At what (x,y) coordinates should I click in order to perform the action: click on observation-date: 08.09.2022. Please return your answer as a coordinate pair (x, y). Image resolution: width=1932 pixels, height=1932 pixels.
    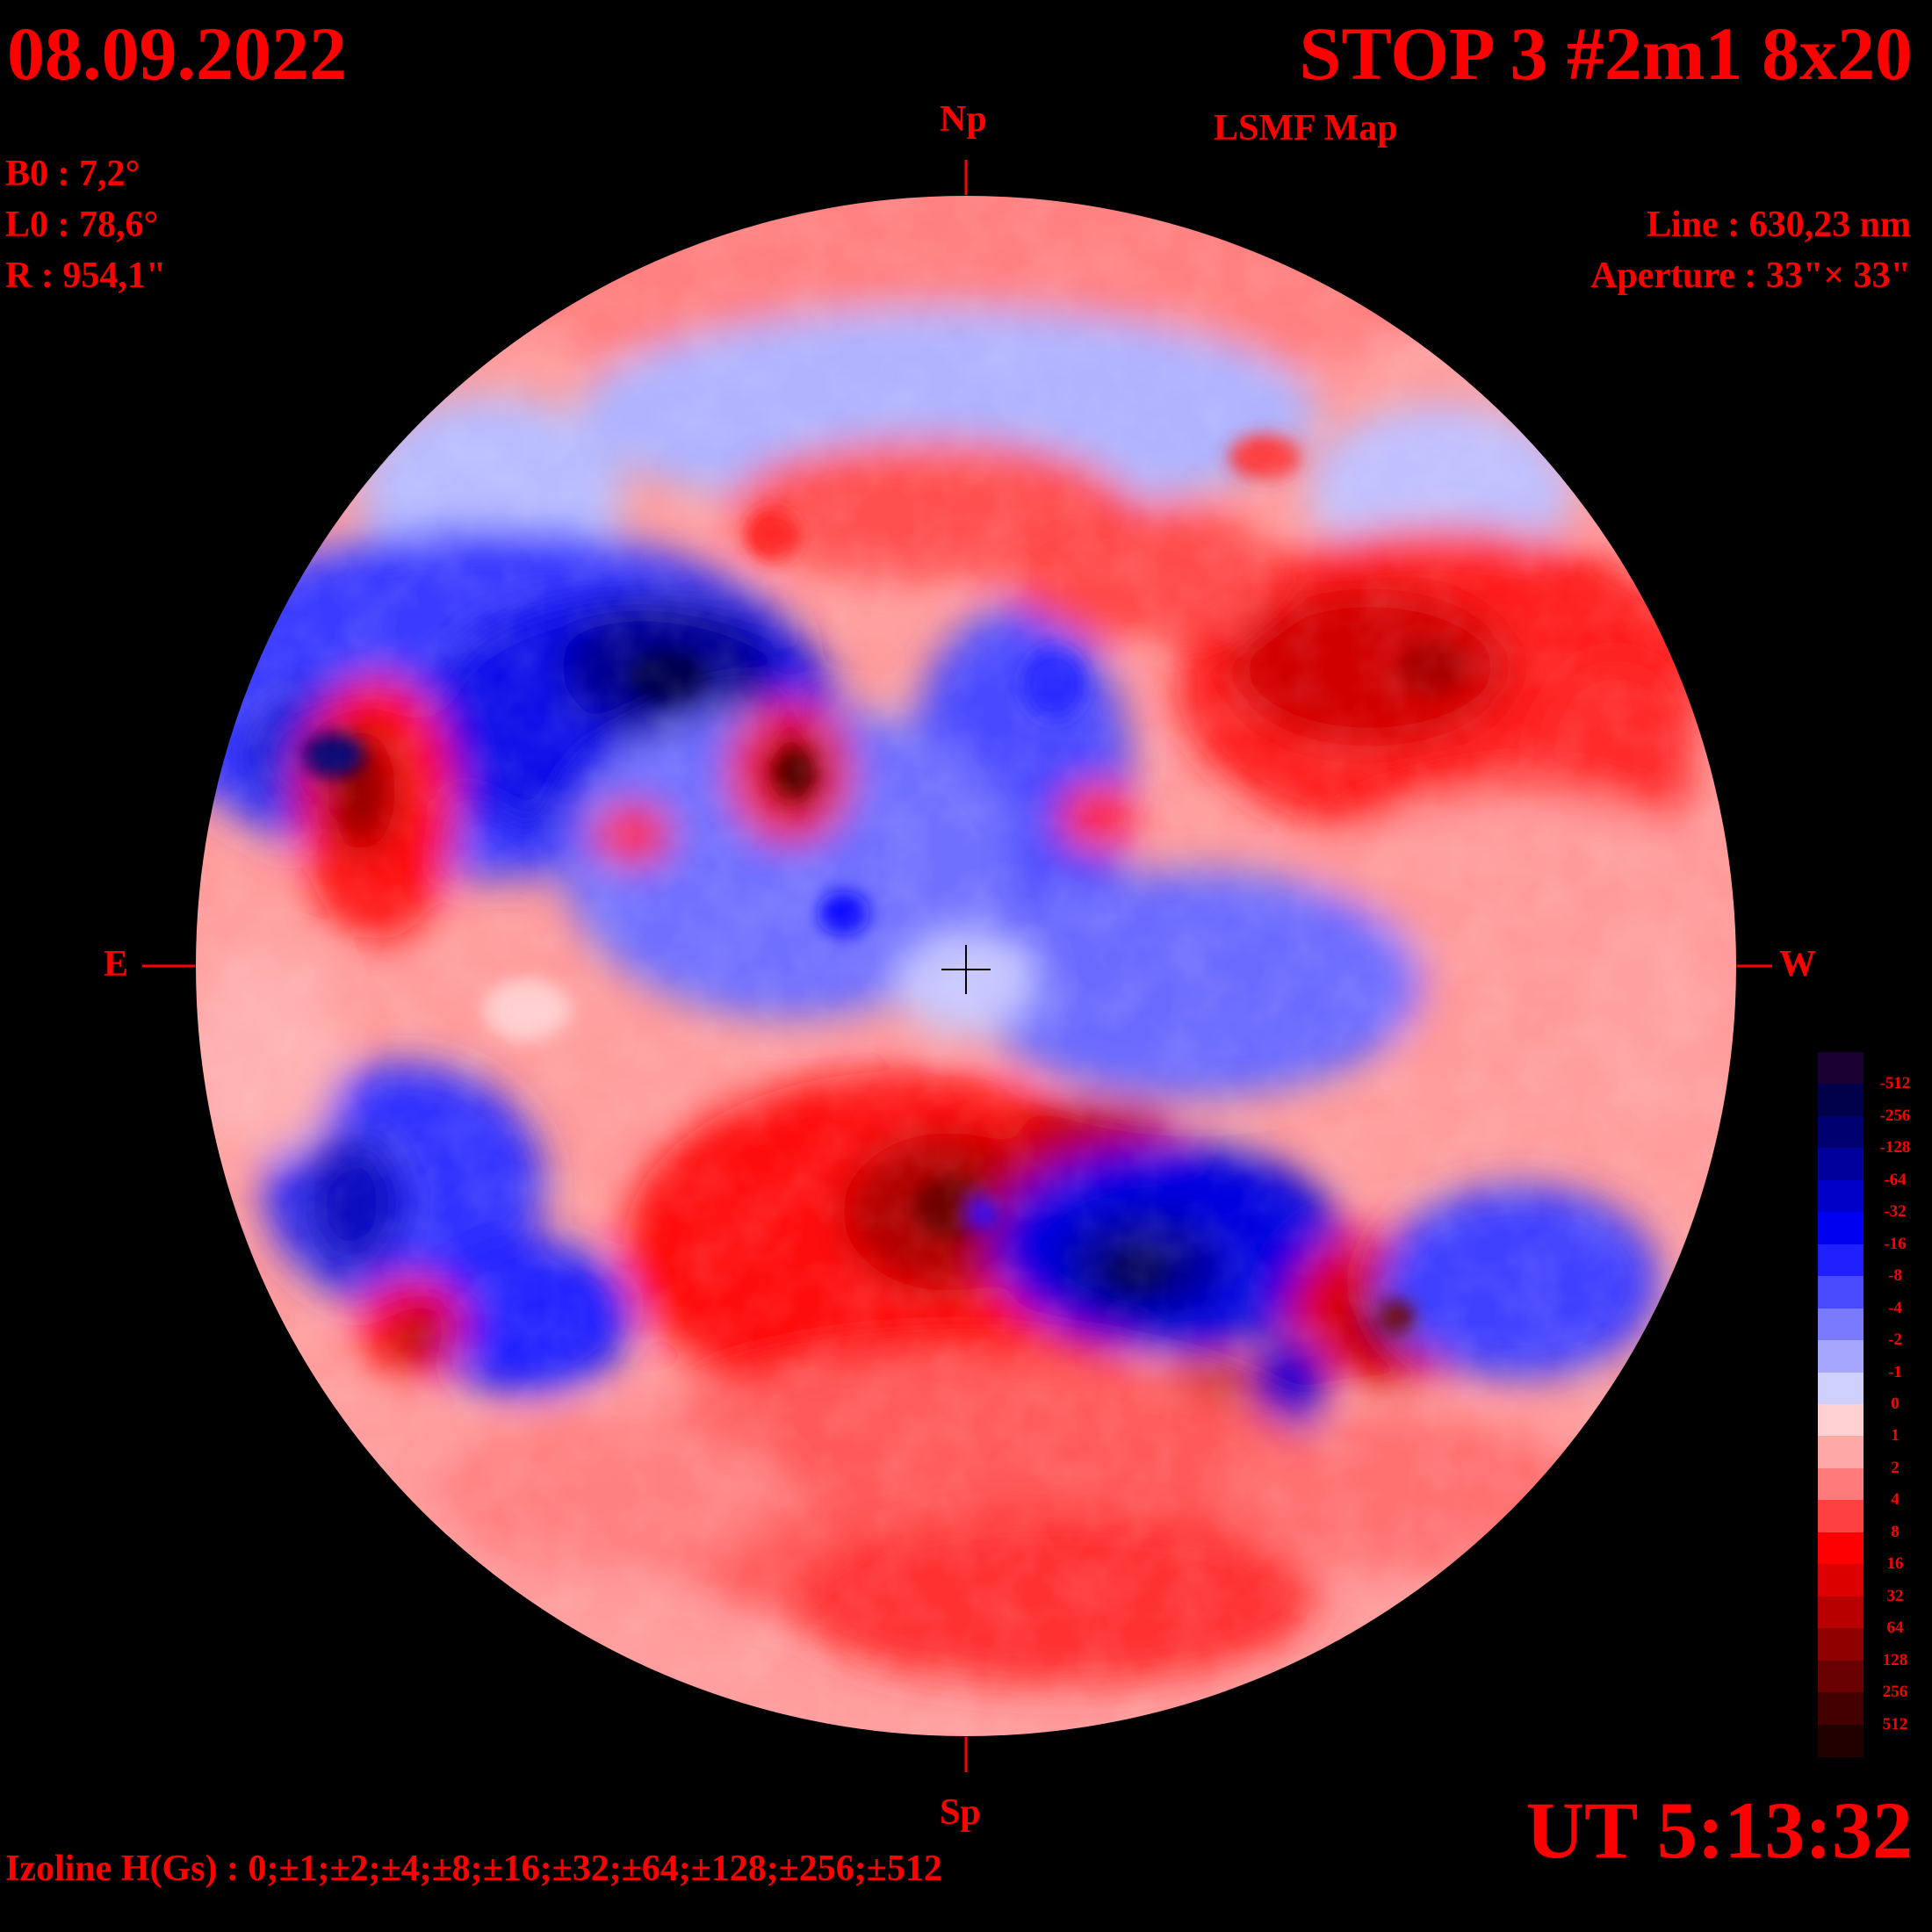
    Looking at the image, I should click on (177, 53).